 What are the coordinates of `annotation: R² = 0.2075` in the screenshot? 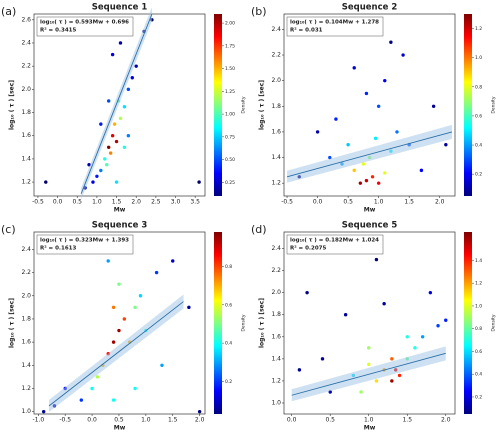 It's located at (308, 248).